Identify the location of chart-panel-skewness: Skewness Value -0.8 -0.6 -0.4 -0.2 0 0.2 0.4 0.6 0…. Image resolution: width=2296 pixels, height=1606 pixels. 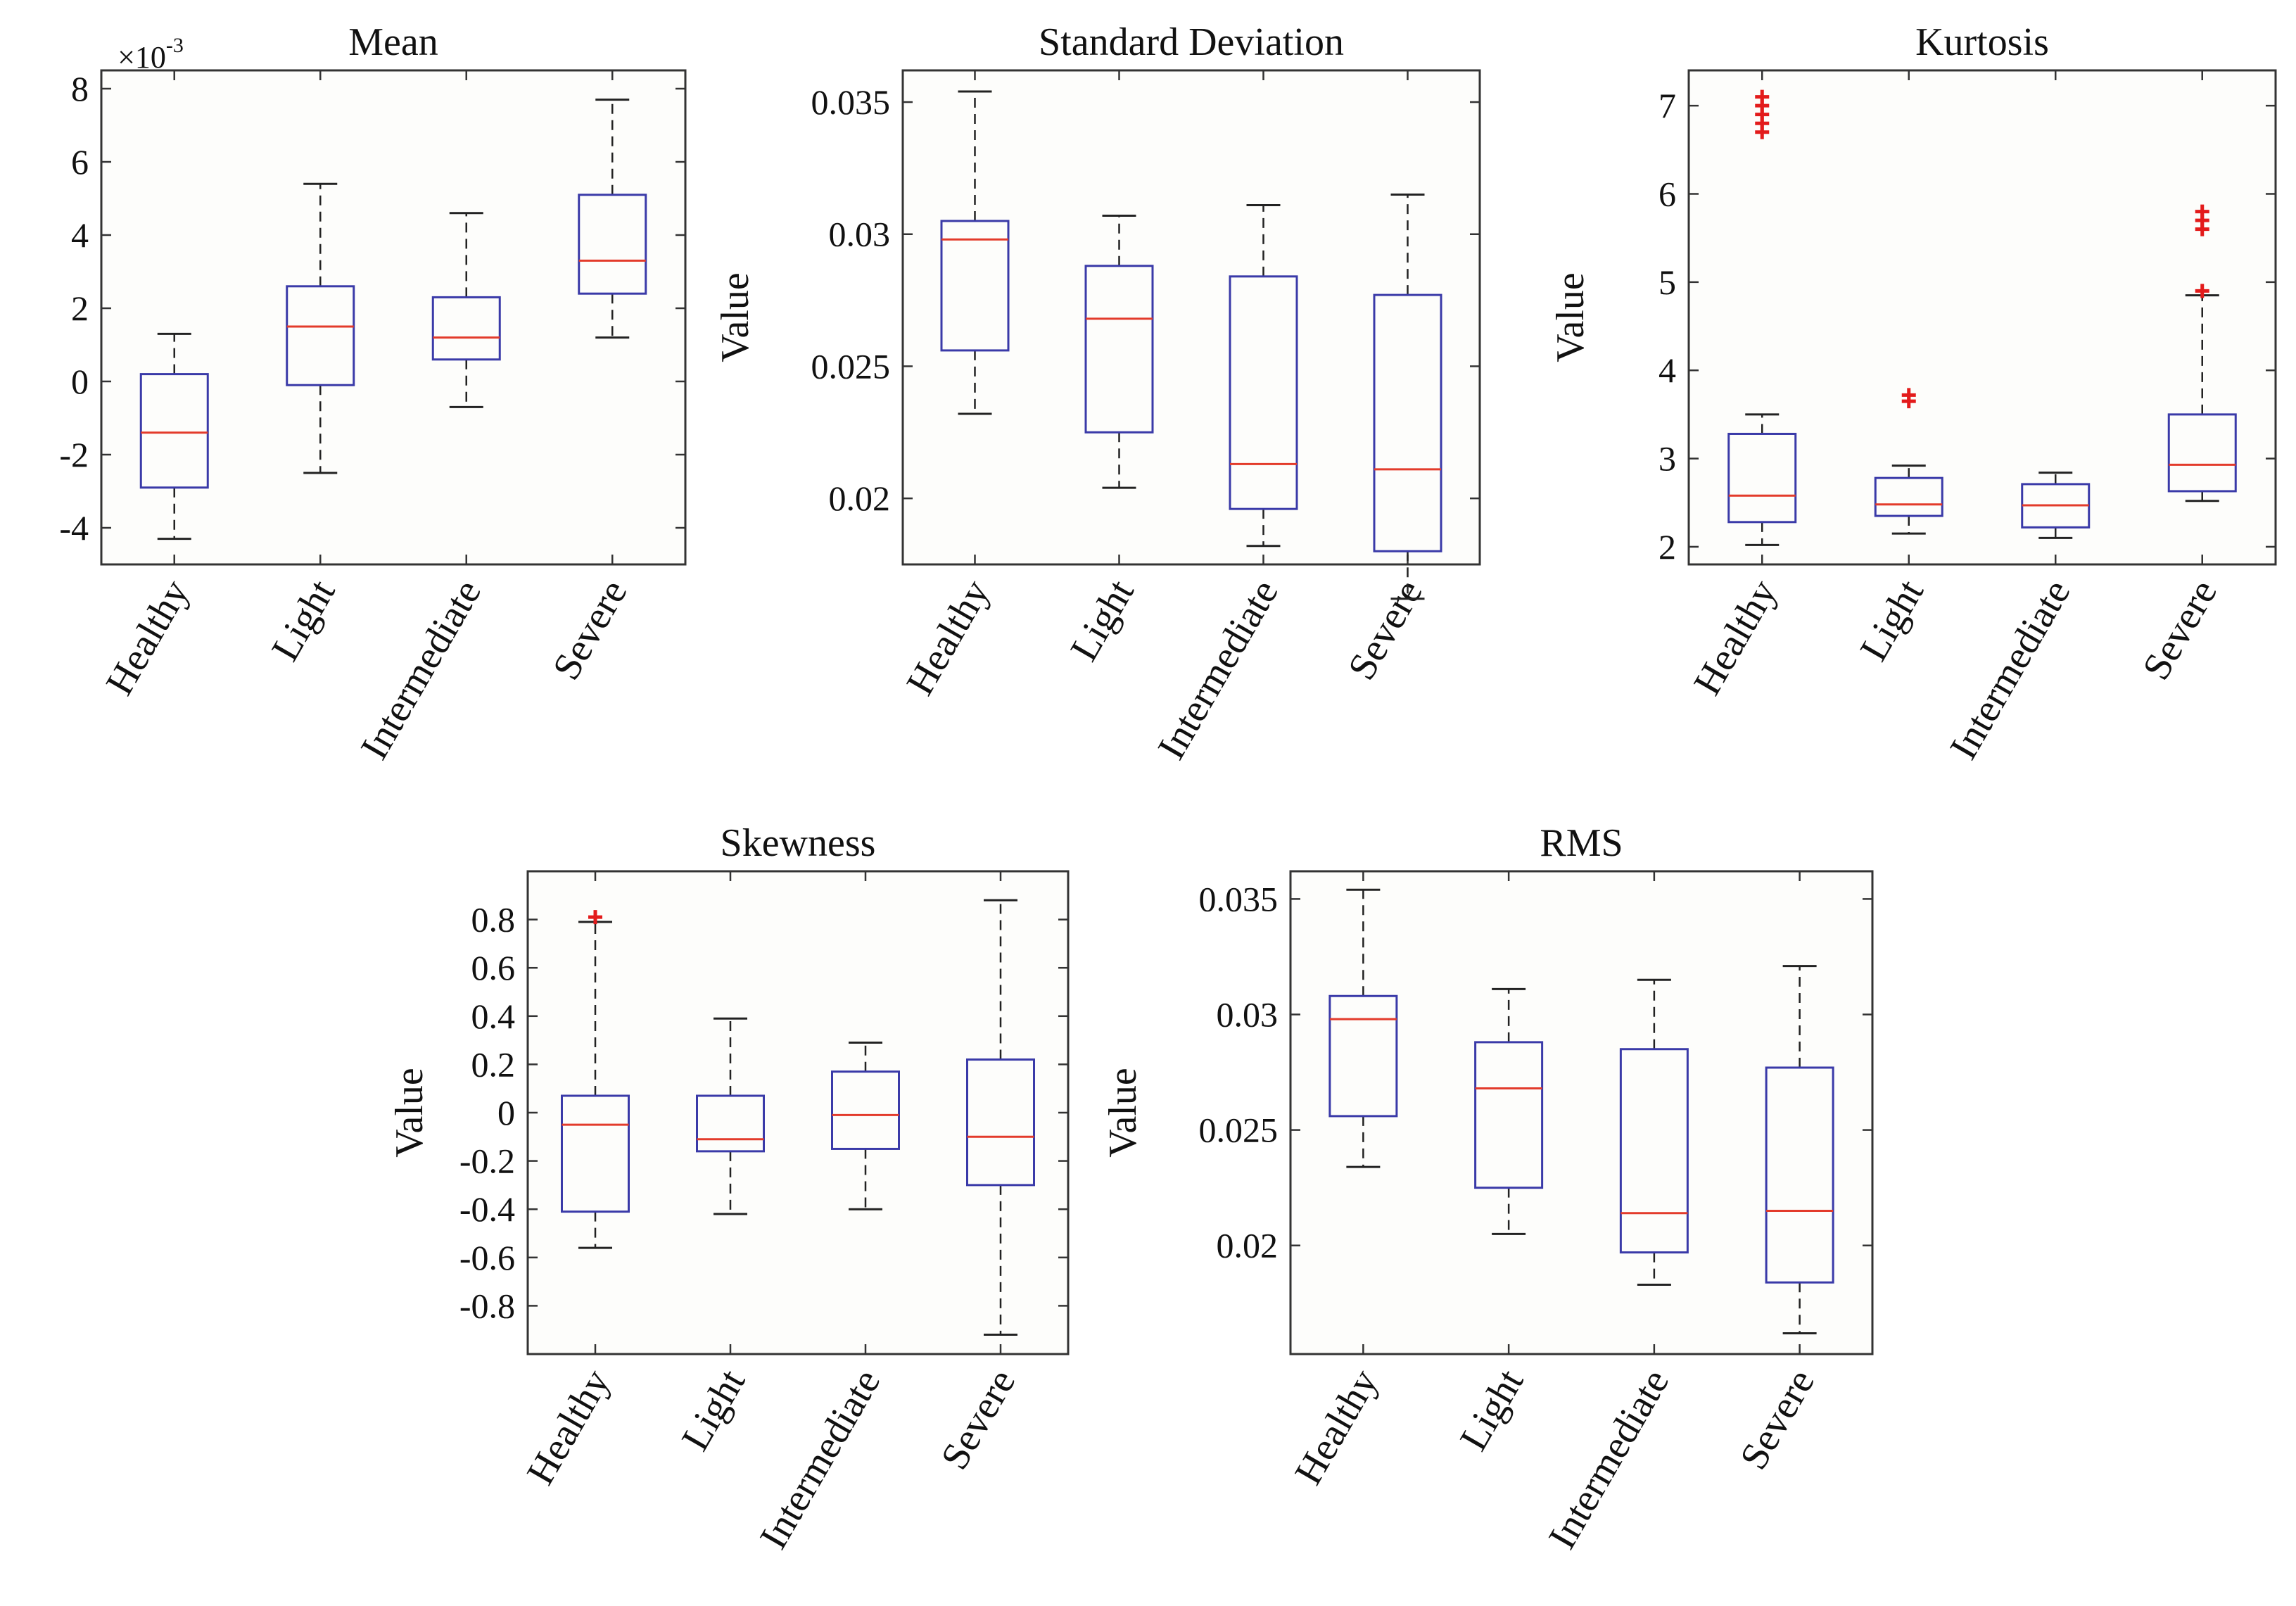
(729, 1189).